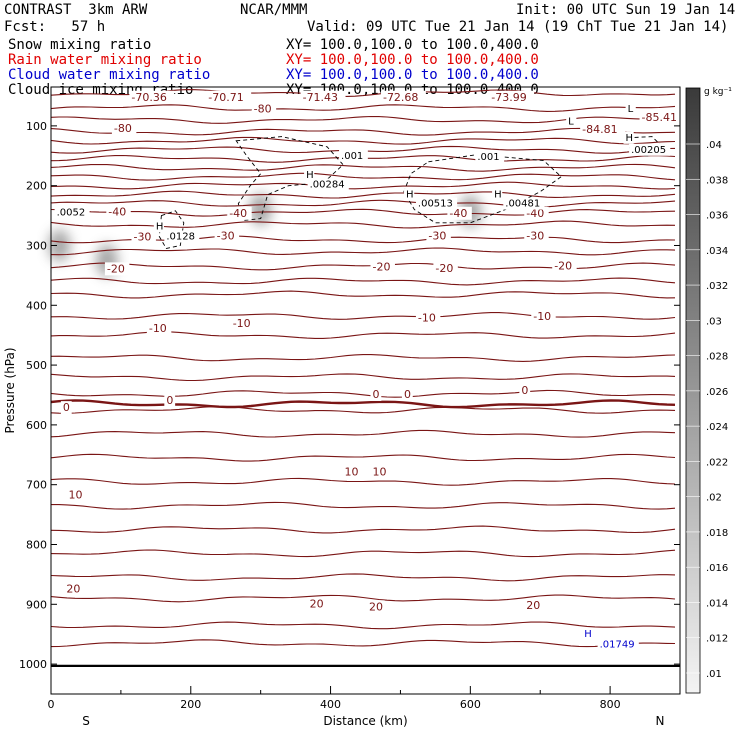 The image size is (740, 740). Describe the element at coordinates (36, 126) in the screenshot. I see `y-tick-label: 100` at that location.